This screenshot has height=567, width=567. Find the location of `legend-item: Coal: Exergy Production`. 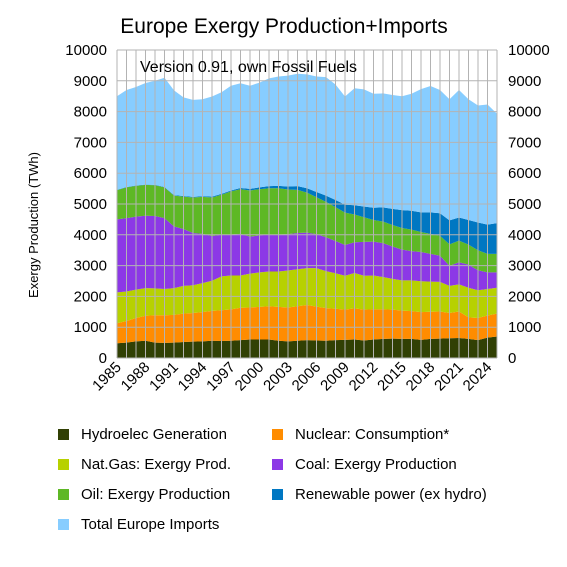

legend-item: Coal: Exergy Production is located at coordinates (364, 464).